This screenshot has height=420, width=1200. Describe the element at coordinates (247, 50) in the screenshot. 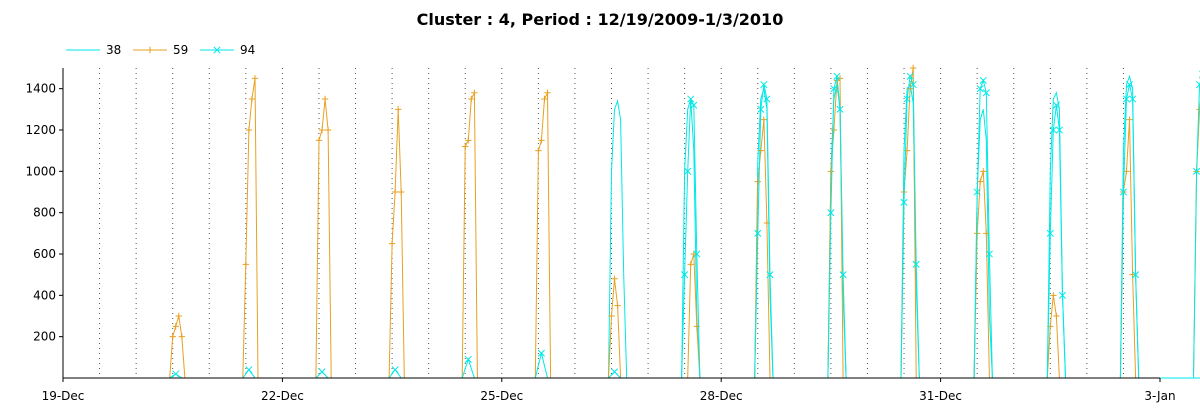

I see `legend-label: 94` at that location.